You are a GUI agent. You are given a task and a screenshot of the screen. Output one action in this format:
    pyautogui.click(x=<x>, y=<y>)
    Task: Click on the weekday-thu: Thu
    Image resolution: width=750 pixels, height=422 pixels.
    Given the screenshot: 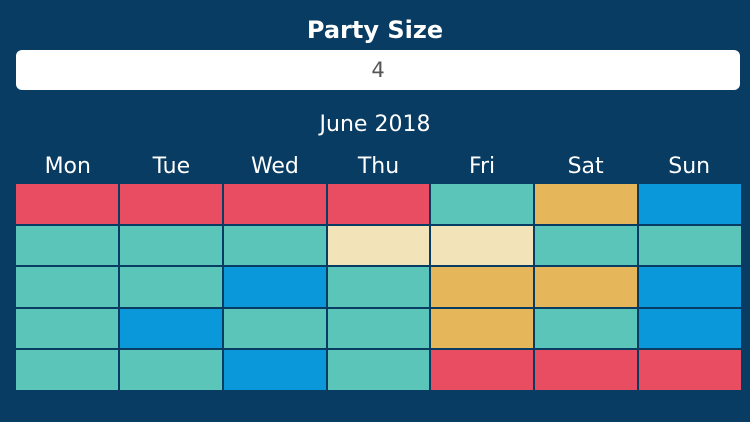 What is the action you would take?
    pyautogui.click(x=378, y=166)
    